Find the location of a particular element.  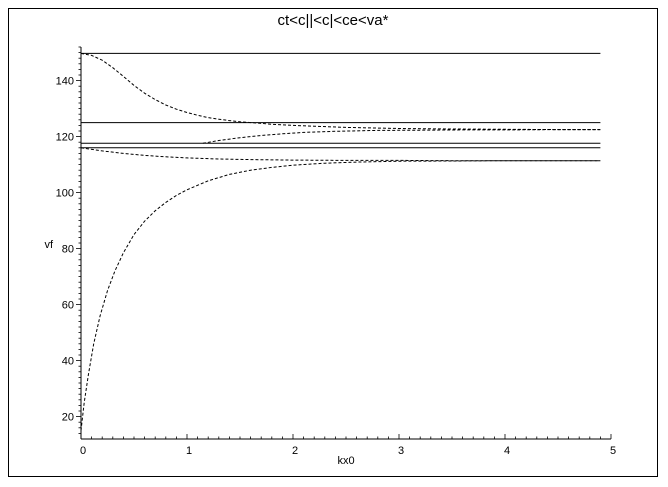

x-axis-label: kx0 is located at coordinates (345, 461).